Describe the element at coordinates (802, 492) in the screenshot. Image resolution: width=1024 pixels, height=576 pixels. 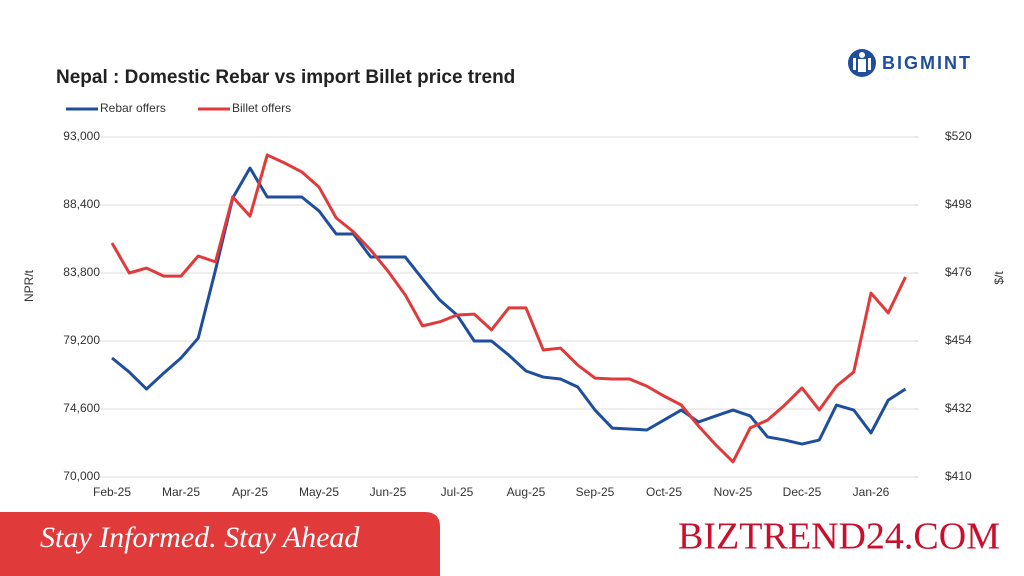
I see `x-tick-label: Dec-25` at that location.